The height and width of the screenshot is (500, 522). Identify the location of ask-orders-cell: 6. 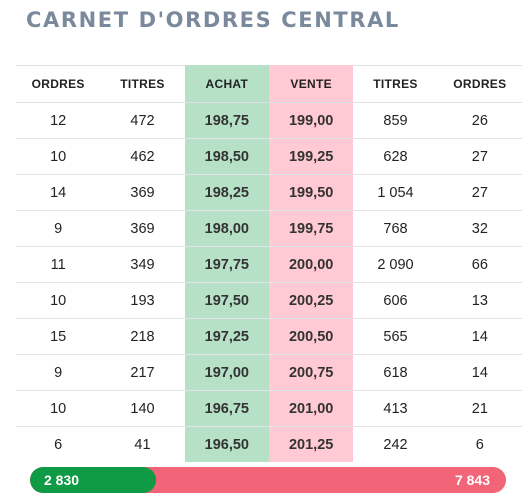
(479, 444).